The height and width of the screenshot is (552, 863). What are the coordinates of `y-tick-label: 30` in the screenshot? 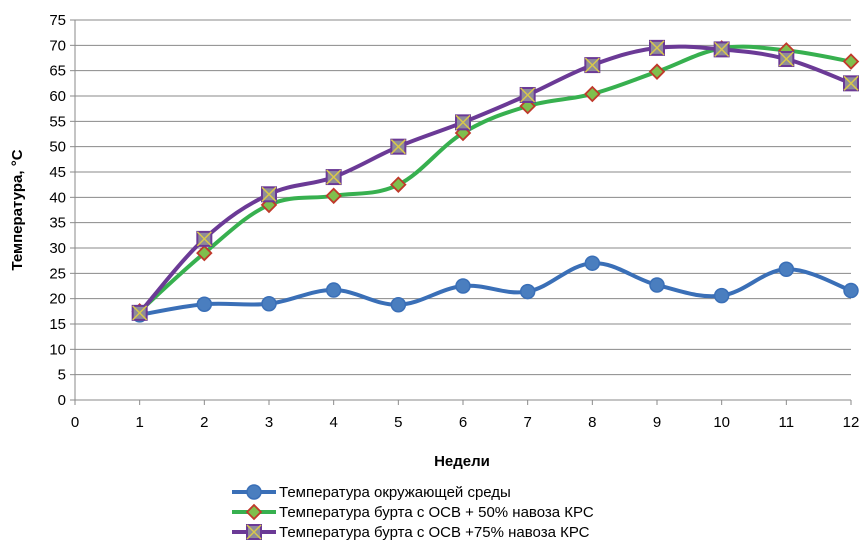 It's located at (57, 248).